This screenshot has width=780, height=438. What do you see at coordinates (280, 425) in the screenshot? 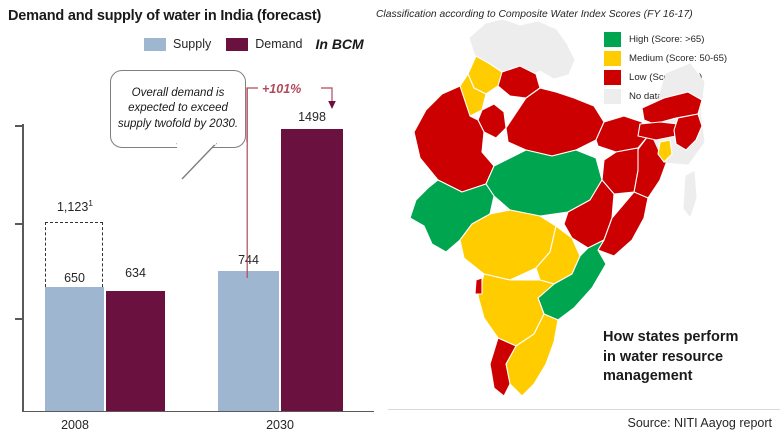
I see `x-axis-label-2030: 2030` at bounding box center [280, 425].